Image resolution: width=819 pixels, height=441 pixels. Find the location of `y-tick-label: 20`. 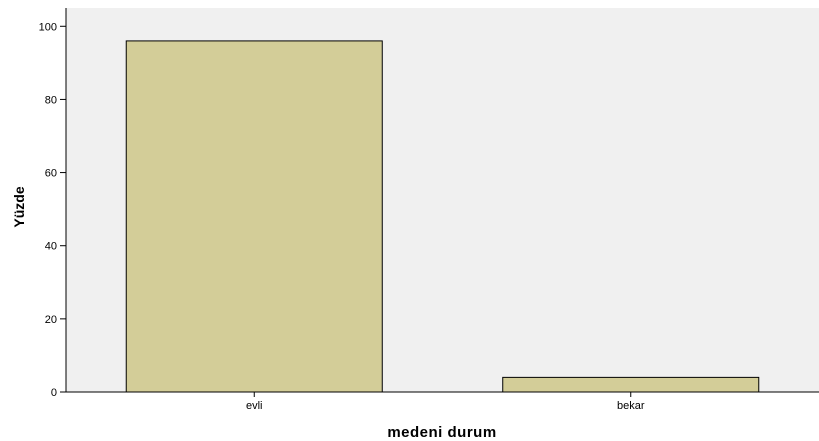

y-tick-label: 20 is located at coordinates (51, 320).